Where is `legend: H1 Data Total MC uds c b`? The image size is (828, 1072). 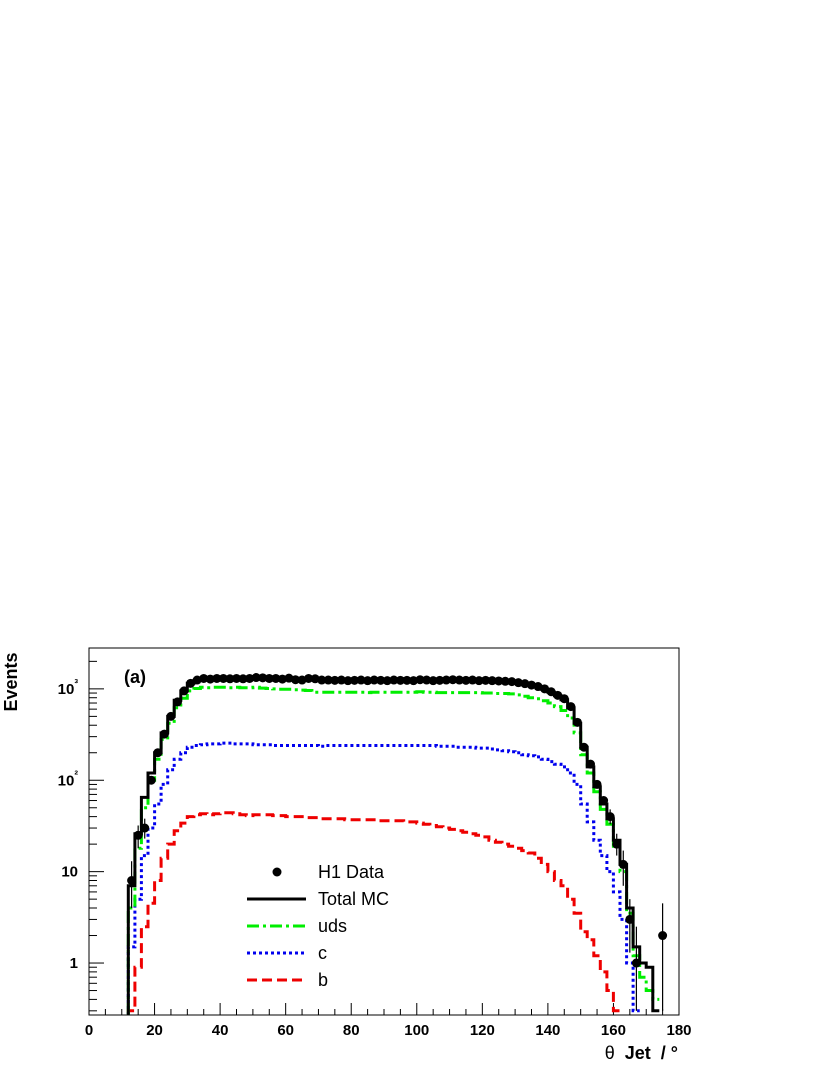
legend: H1 Data Total MC uds c b is located at coordinates (318, 926).